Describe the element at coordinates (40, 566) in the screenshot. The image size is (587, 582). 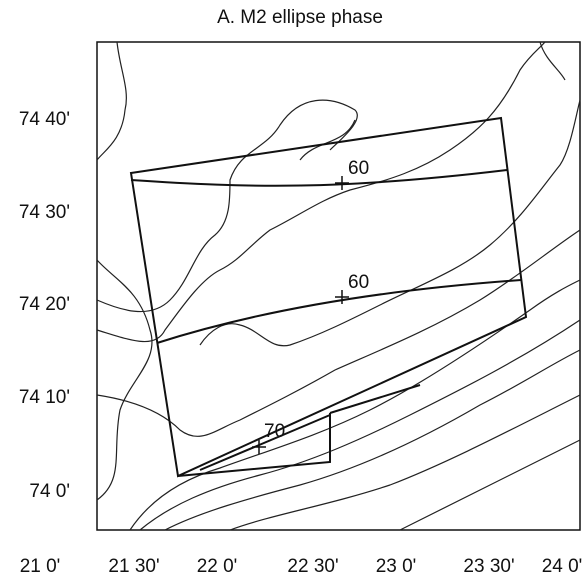
I see `x-tick-label: 21 0'` at that location.